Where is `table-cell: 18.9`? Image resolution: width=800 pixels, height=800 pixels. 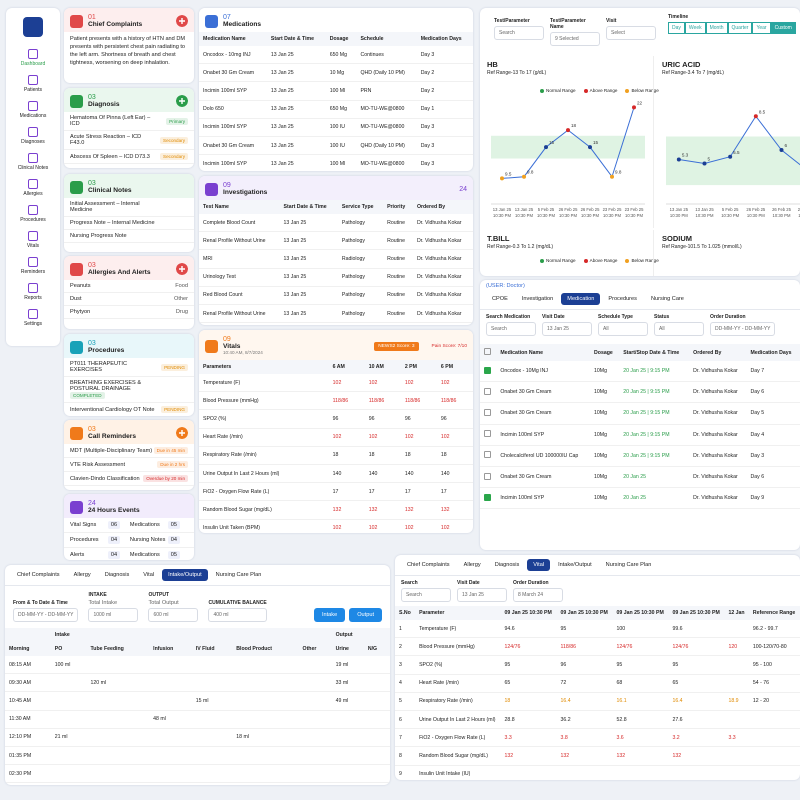
table-cell: 18.9 is located at coordinates (736, 701).